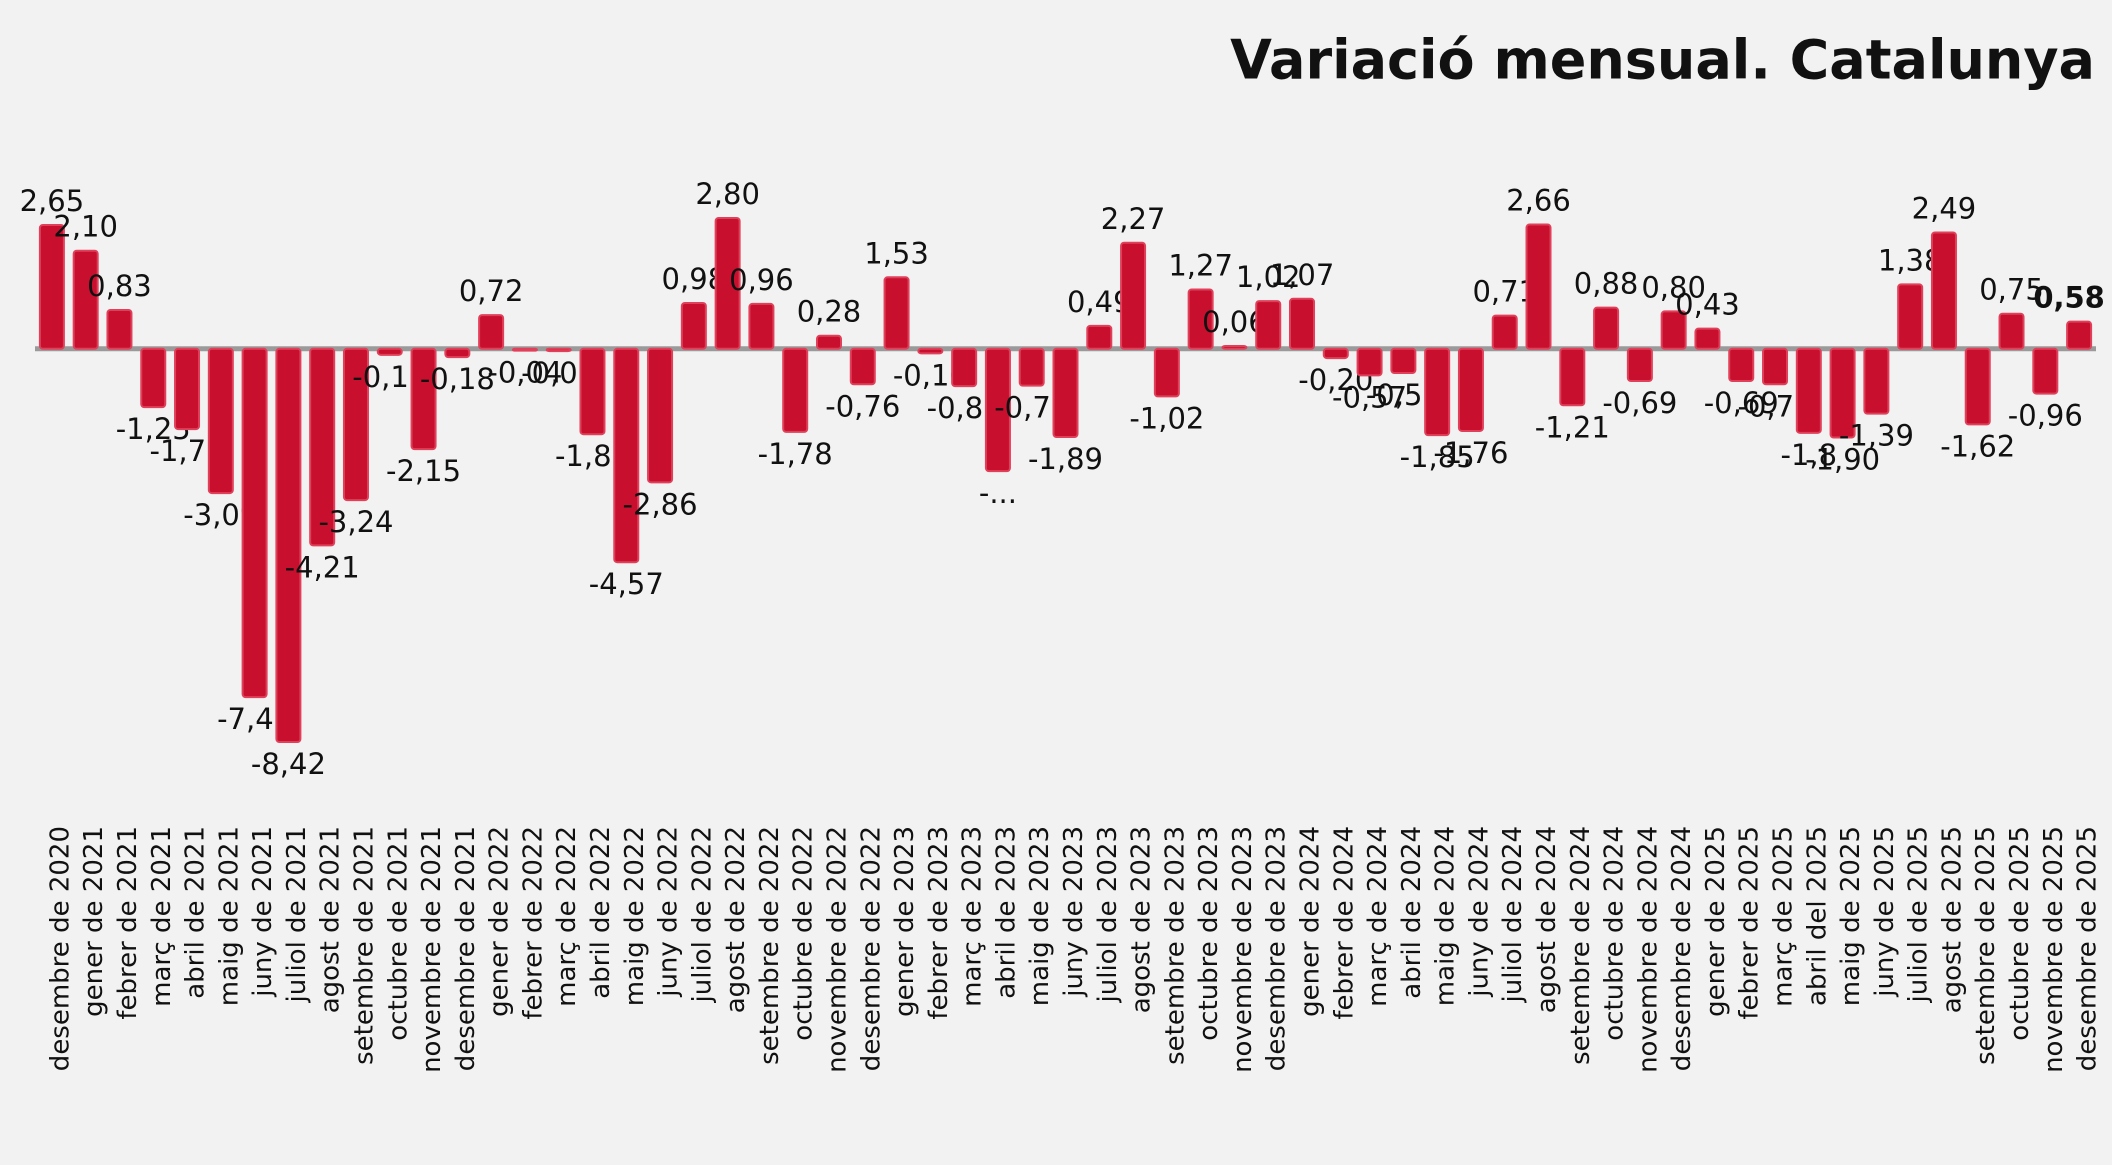 The width and height of the screenshot is (2112, 1165). Describe the element at coordinates (263, 912) in the screenshot. I see `x-tick-label: juny de 2021` at that location.